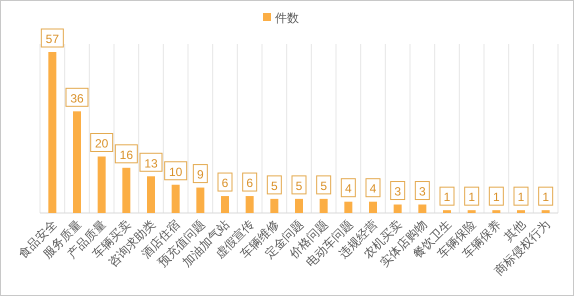 This screenshot has width=574, height=296. I want to click on data-label: 13, so click(151, 163).